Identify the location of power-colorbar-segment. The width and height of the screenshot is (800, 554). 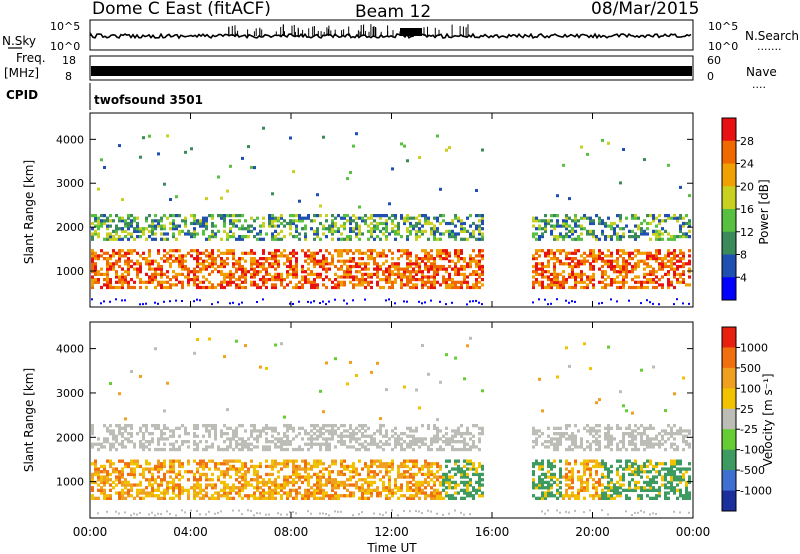
(729, 289).